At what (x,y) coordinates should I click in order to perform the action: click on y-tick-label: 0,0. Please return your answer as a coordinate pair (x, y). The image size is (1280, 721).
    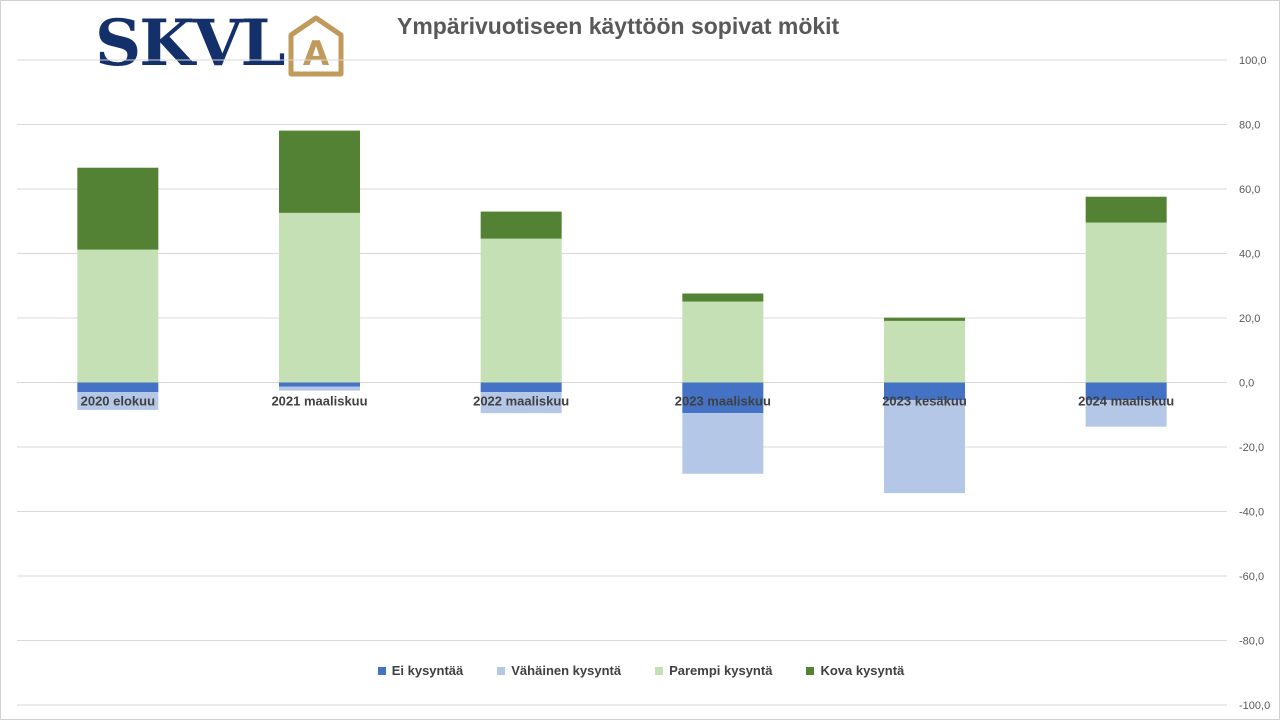
    Looking at the image, I should click on (1246, 384).